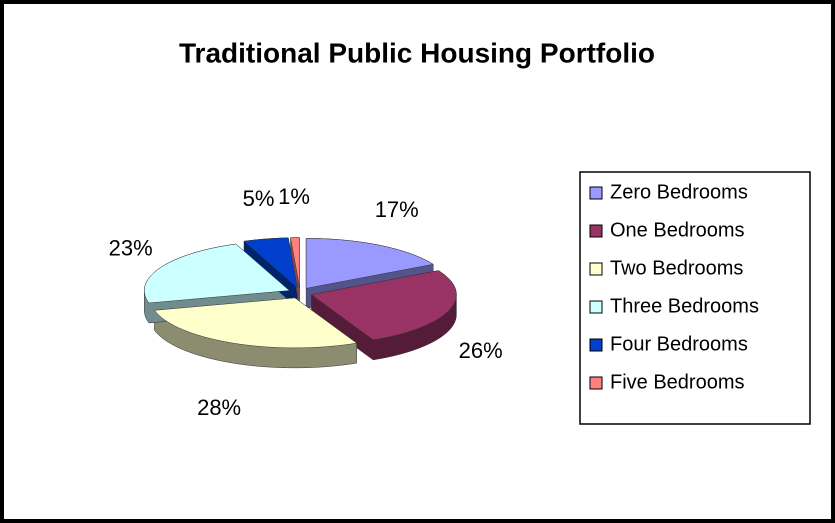  What do you see at coordinates (677, 382) in the screenshot?
I see `legend-label: Five Bedrooms` at bounding box center [677, 382].